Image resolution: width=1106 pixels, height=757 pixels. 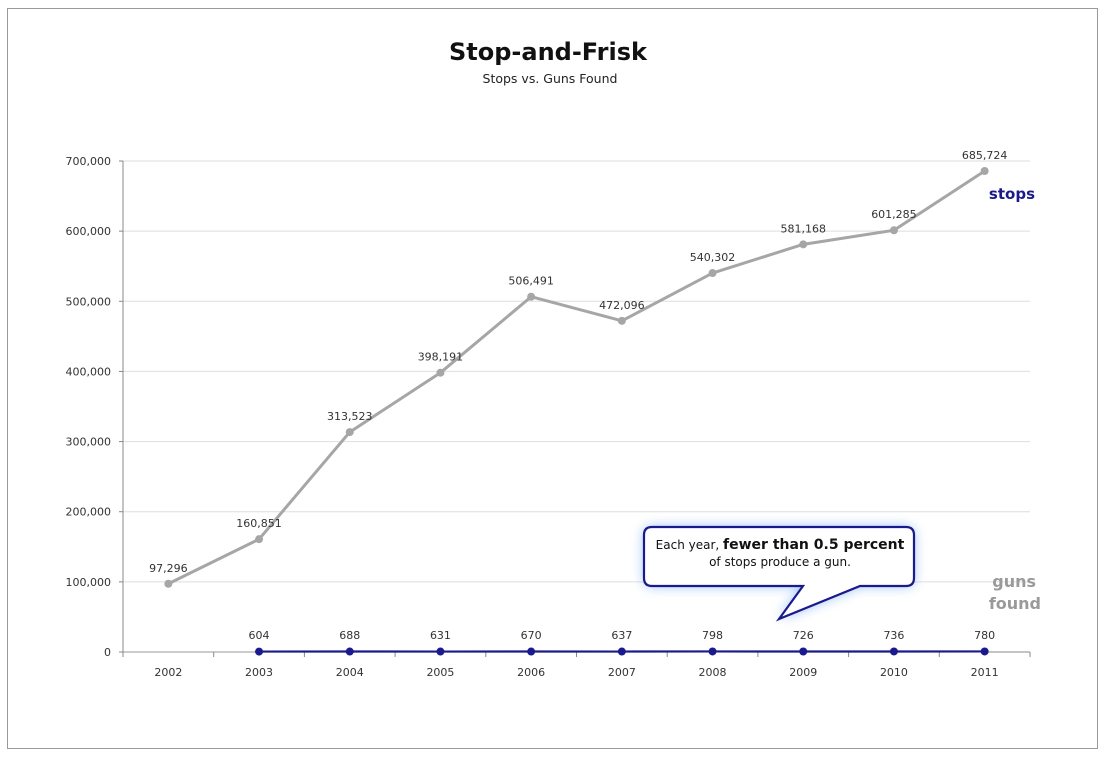 What do you see at coordinates (984, 635) in the screenshot?
I see `guns-found-data-label: 780` at bounding box center [984, 635].